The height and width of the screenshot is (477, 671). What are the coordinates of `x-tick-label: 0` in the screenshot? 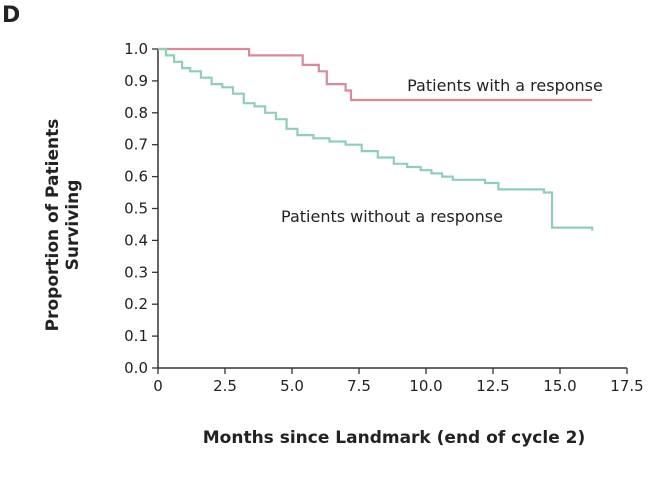 It's located at (158, 386).